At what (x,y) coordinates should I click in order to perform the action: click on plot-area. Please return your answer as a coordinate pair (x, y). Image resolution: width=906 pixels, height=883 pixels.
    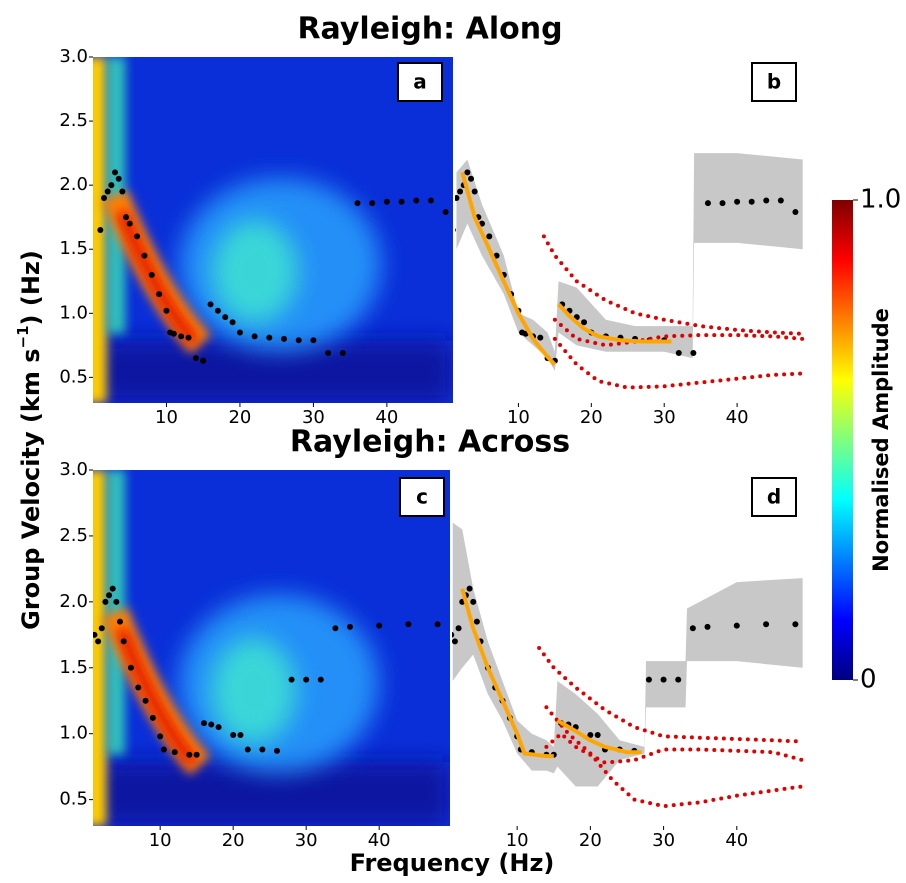
    Looking at the image, I should click on (630, 271).